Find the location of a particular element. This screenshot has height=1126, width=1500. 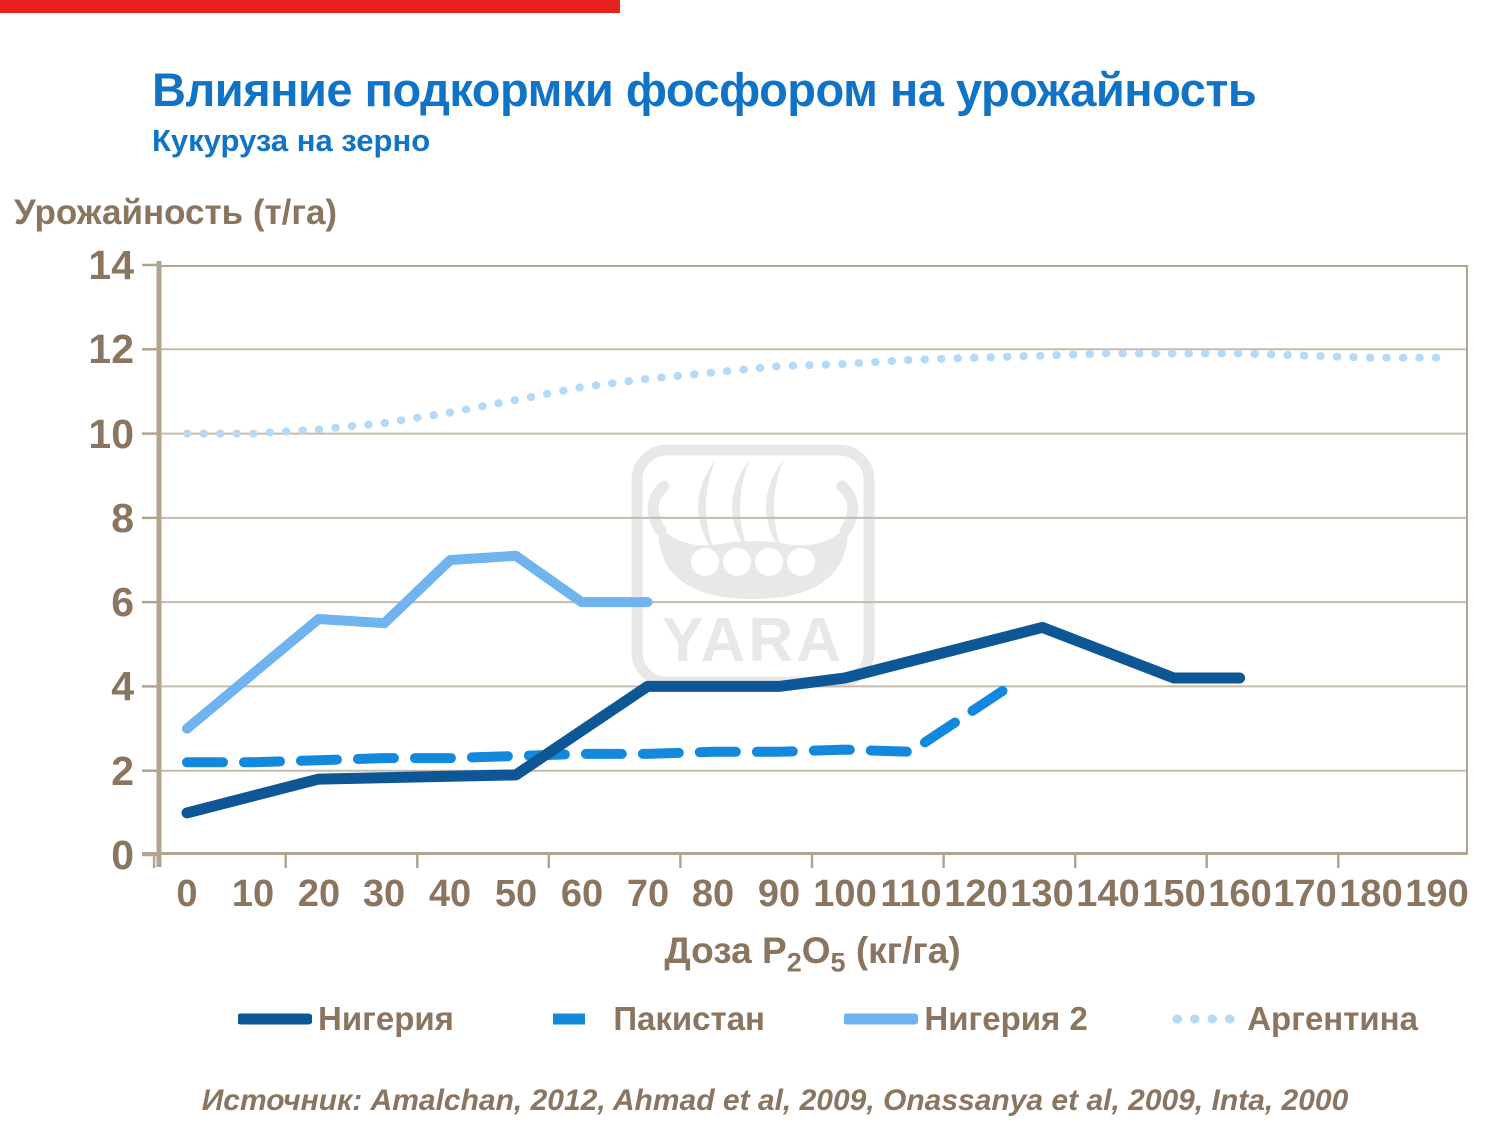

legend-item-argentina: Аргентина is located at coordinates (1292, 1019).